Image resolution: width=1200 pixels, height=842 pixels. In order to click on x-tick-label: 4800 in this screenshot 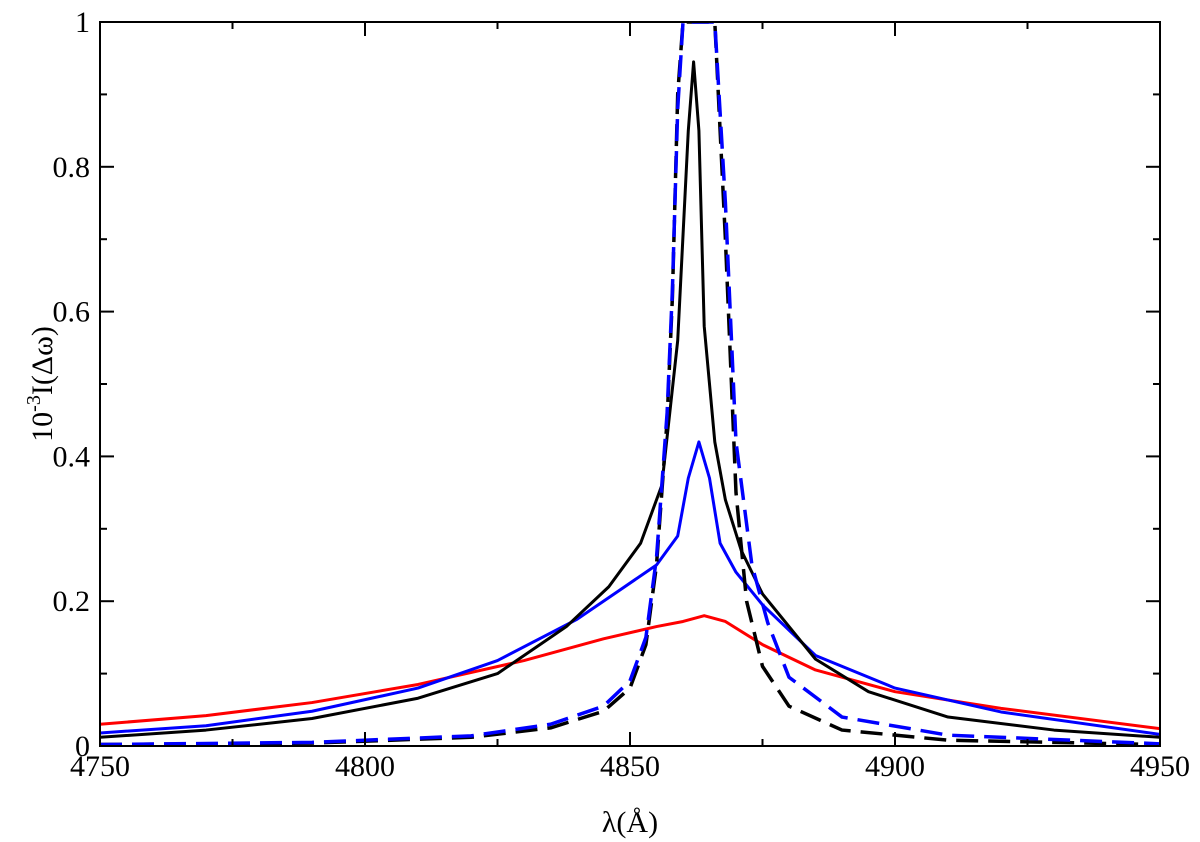, I will do `click(365, 766)`.